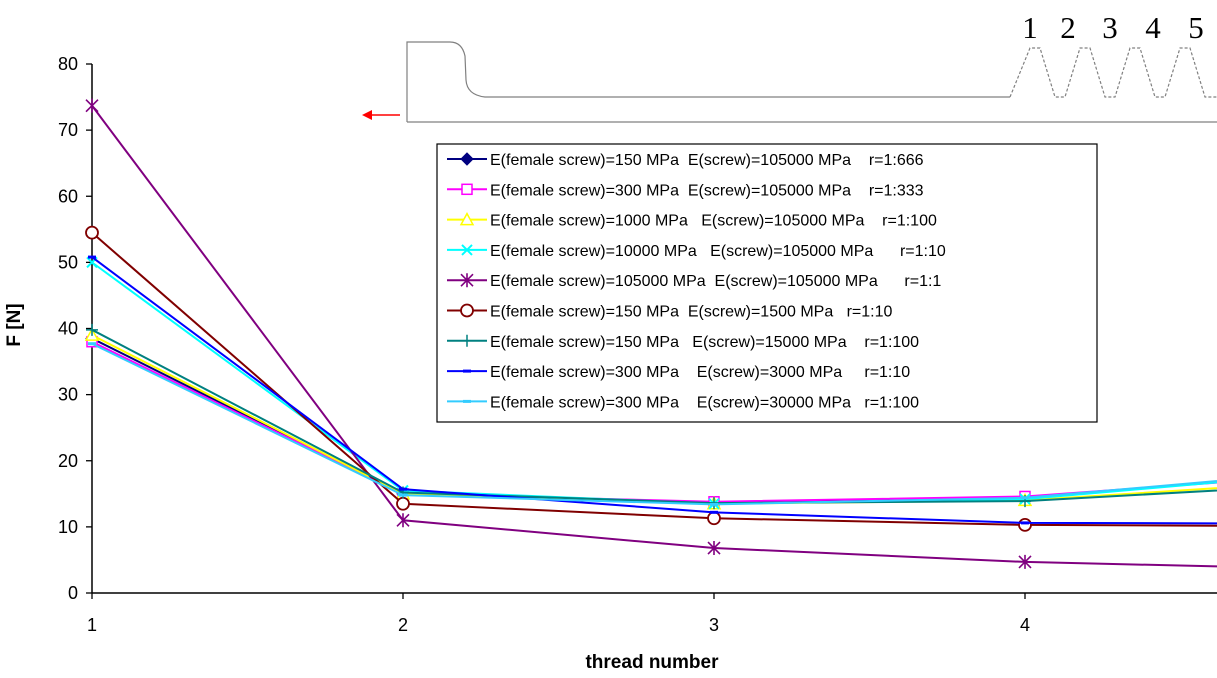  Describe the element at coordinates (1153, 27) in the screenshot. I see `thread-label-4: 4` at that location.